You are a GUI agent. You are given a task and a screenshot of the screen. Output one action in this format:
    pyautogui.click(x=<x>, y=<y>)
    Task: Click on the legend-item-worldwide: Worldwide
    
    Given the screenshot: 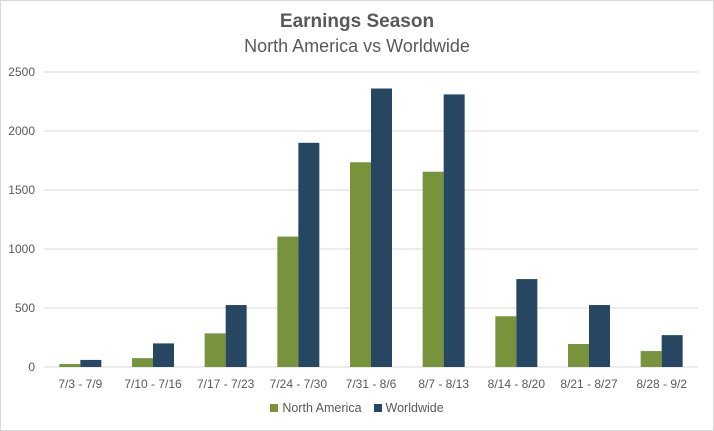 What is the action you would take?
    pyautogui.click(x=408, y=408)
    